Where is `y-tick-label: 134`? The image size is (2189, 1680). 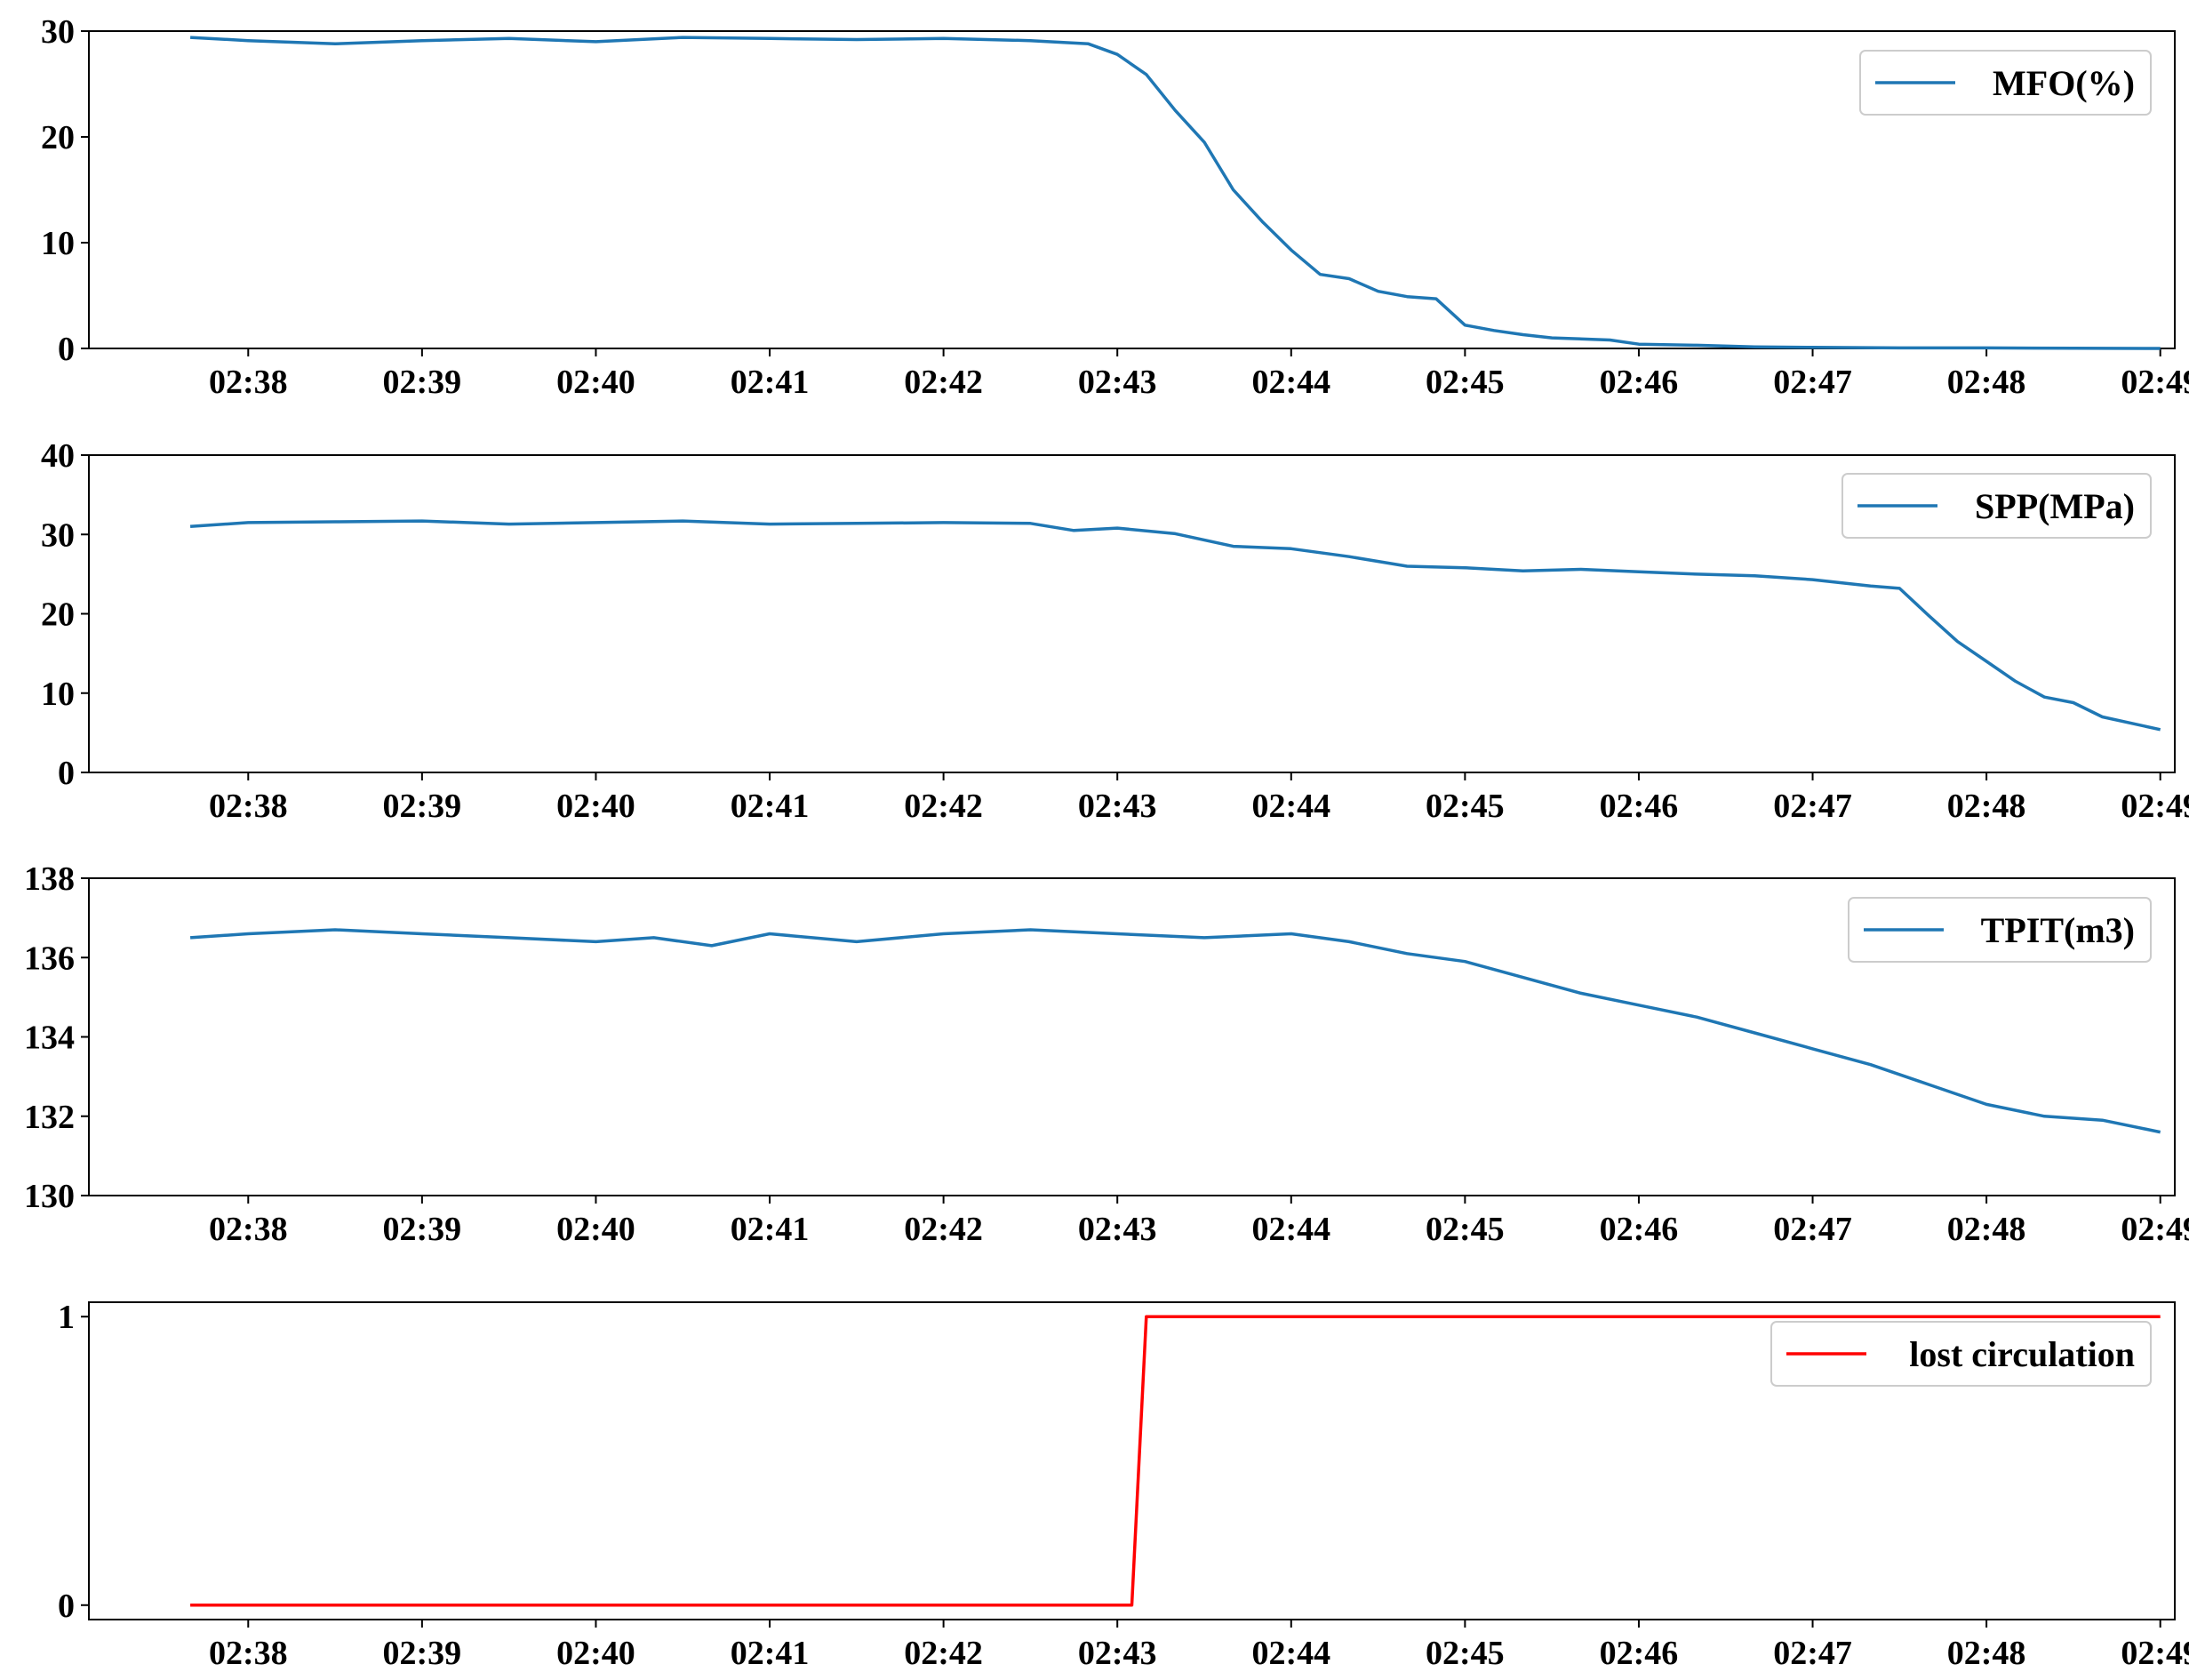 y-tick-label: 134 is located at coordinates (49, 1038).